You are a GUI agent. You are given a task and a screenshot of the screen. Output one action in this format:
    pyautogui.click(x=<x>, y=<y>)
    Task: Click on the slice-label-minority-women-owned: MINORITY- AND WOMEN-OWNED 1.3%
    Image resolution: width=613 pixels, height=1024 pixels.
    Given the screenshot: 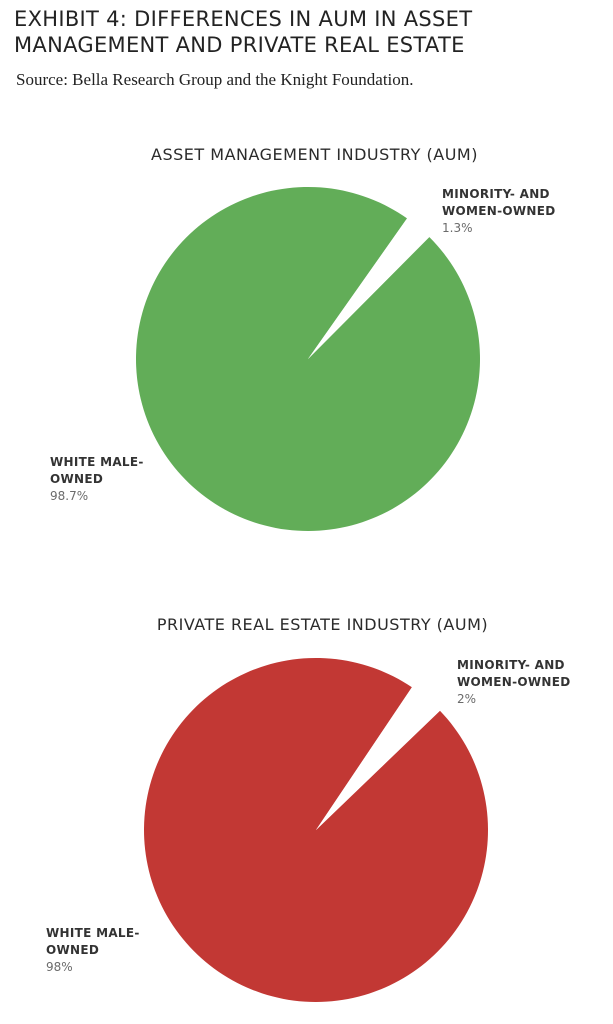 What is the action you would take?
    pyautogui.click(x=499, y=211)
    